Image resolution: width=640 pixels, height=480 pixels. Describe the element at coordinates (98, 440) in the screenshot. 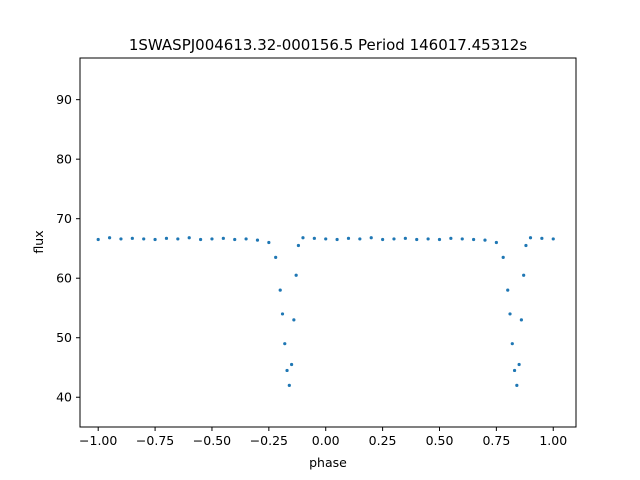

I see `x-tick-label: −1.00` at that location.